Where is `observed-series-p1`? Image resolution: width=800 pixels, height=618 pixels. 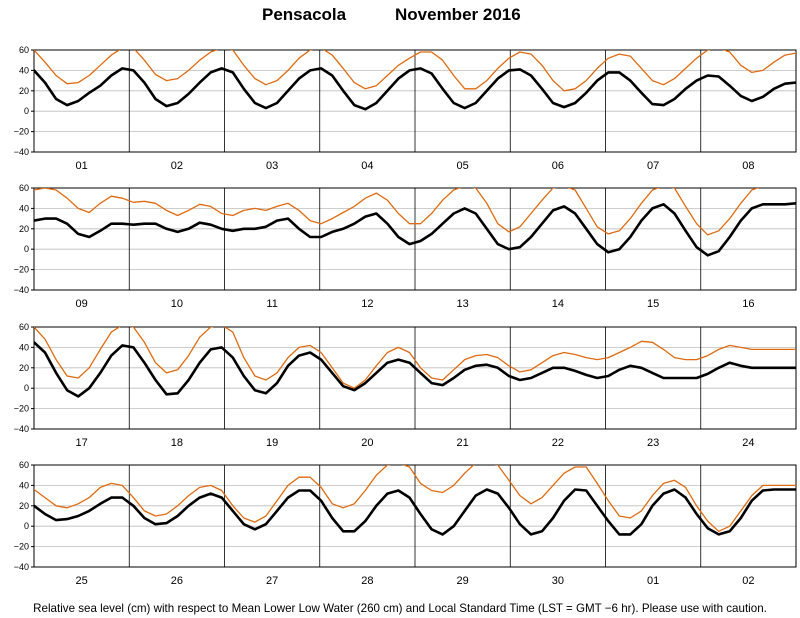
observed-series-p1 is located at coordinates (415, 89).